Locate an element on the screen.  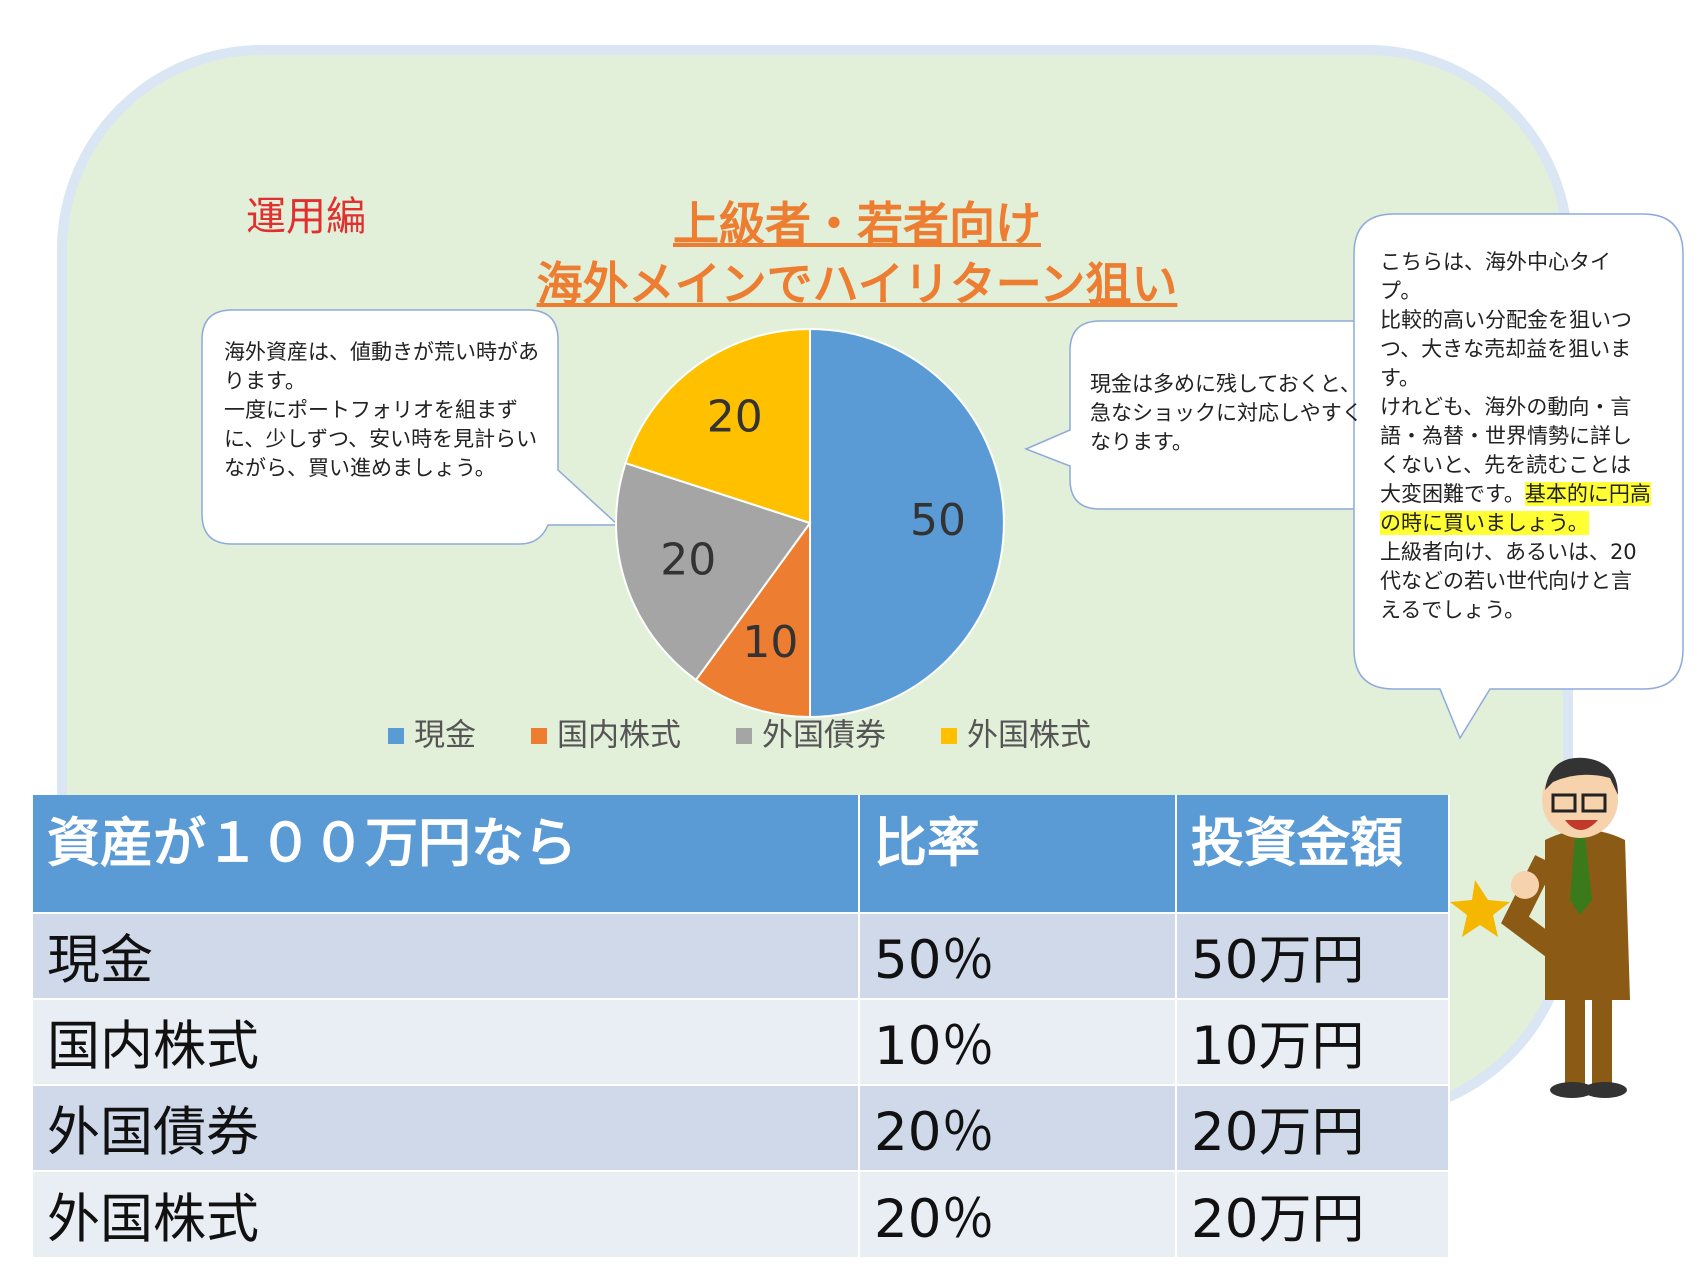
presenter-illustration is located at coordinates (1540, 927).